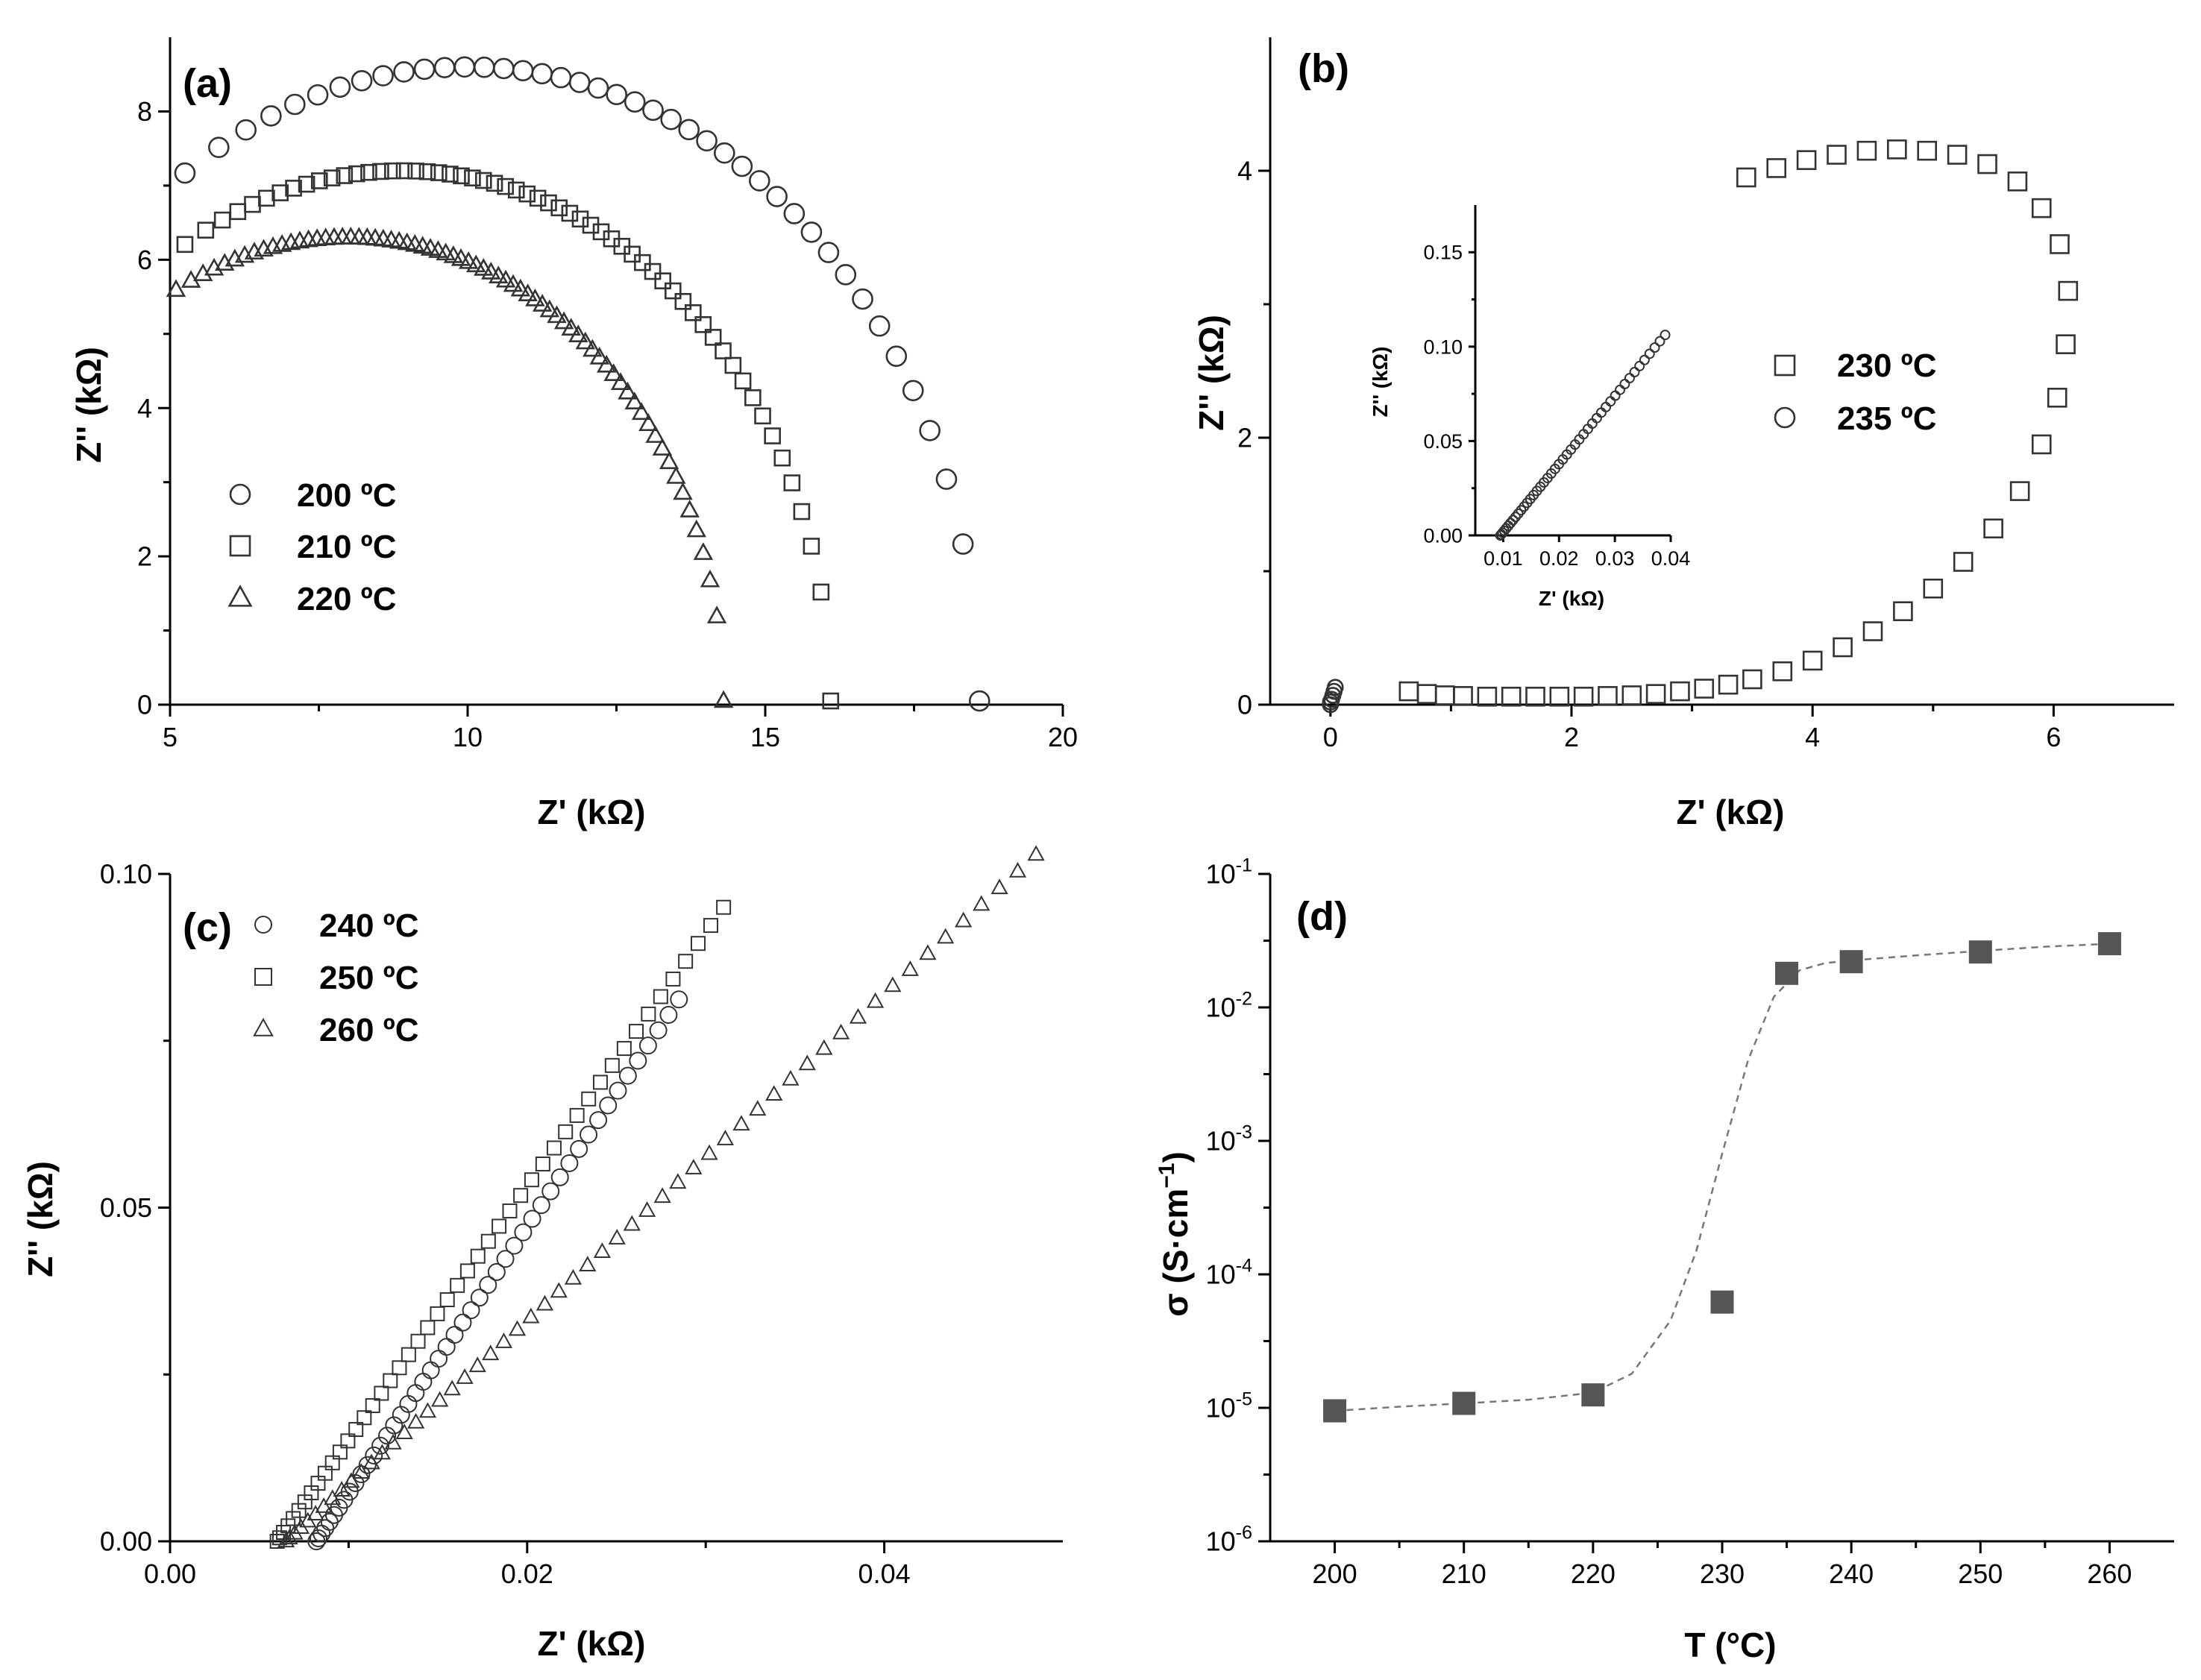  What do you see at coordinates (207, 83) in the screenshot?
I see `panel-a-label: (a)` at bounding box center [207, 83].